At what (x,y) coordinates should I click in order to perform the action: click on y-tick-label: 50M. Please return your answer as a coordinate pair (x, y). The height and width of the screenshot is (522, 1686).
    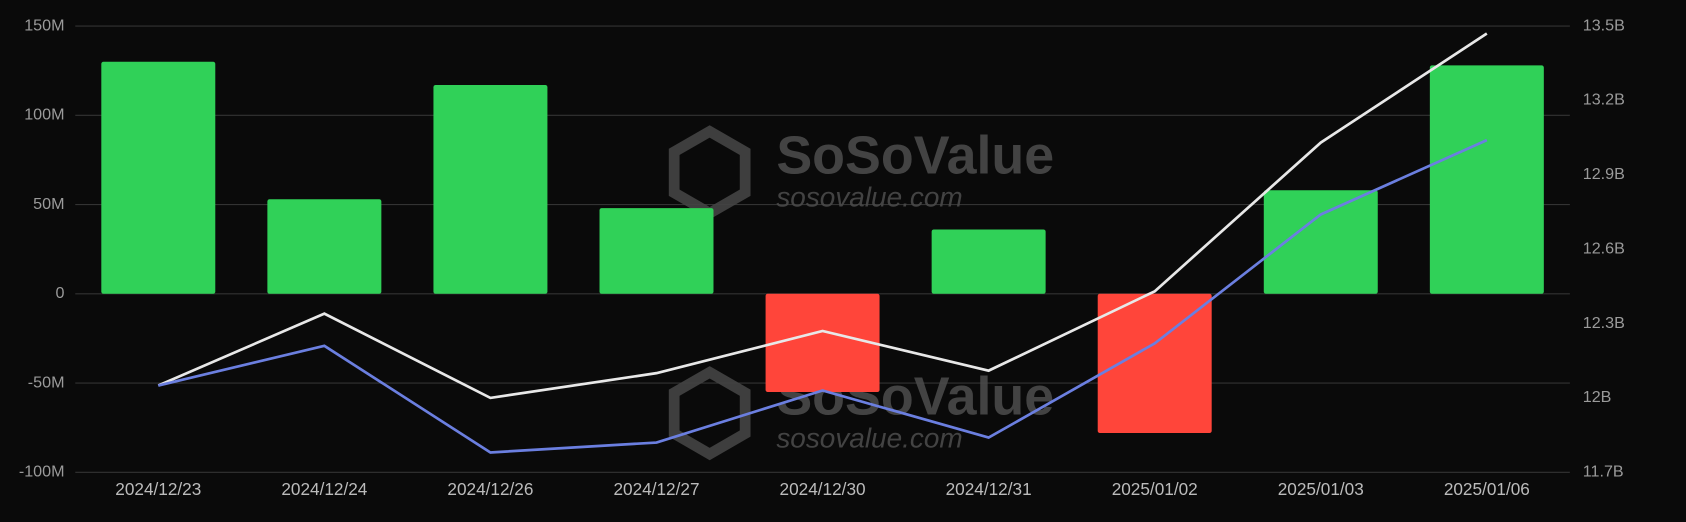
    Looking at the image, I should click on (48, 204).